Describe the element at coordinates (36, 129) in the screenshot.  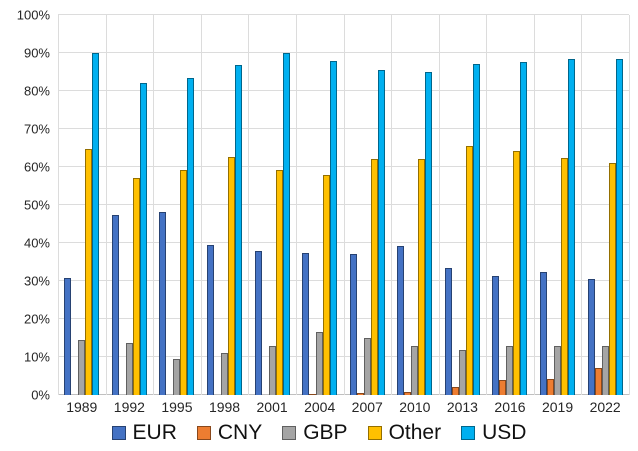
I see `y-tick-label: 70%` at that location.